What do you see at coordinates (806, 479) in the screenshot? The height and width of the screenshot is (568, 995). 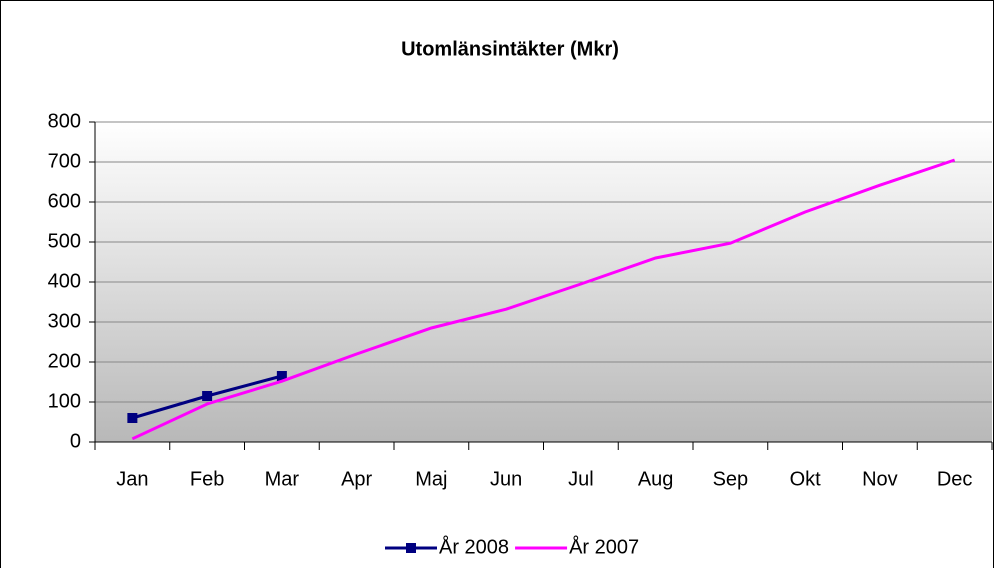 I see `x-tick-label: Okt` at bounding box center [806, 479].